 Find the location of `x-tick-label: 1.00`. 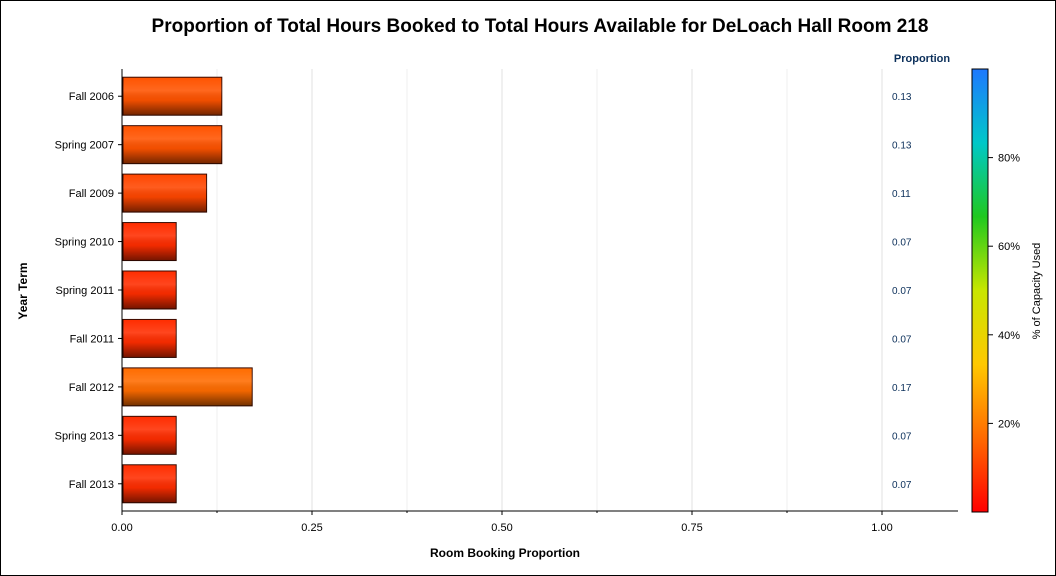

x-tick-label: 1.00 is located at coordinates (881, 528).